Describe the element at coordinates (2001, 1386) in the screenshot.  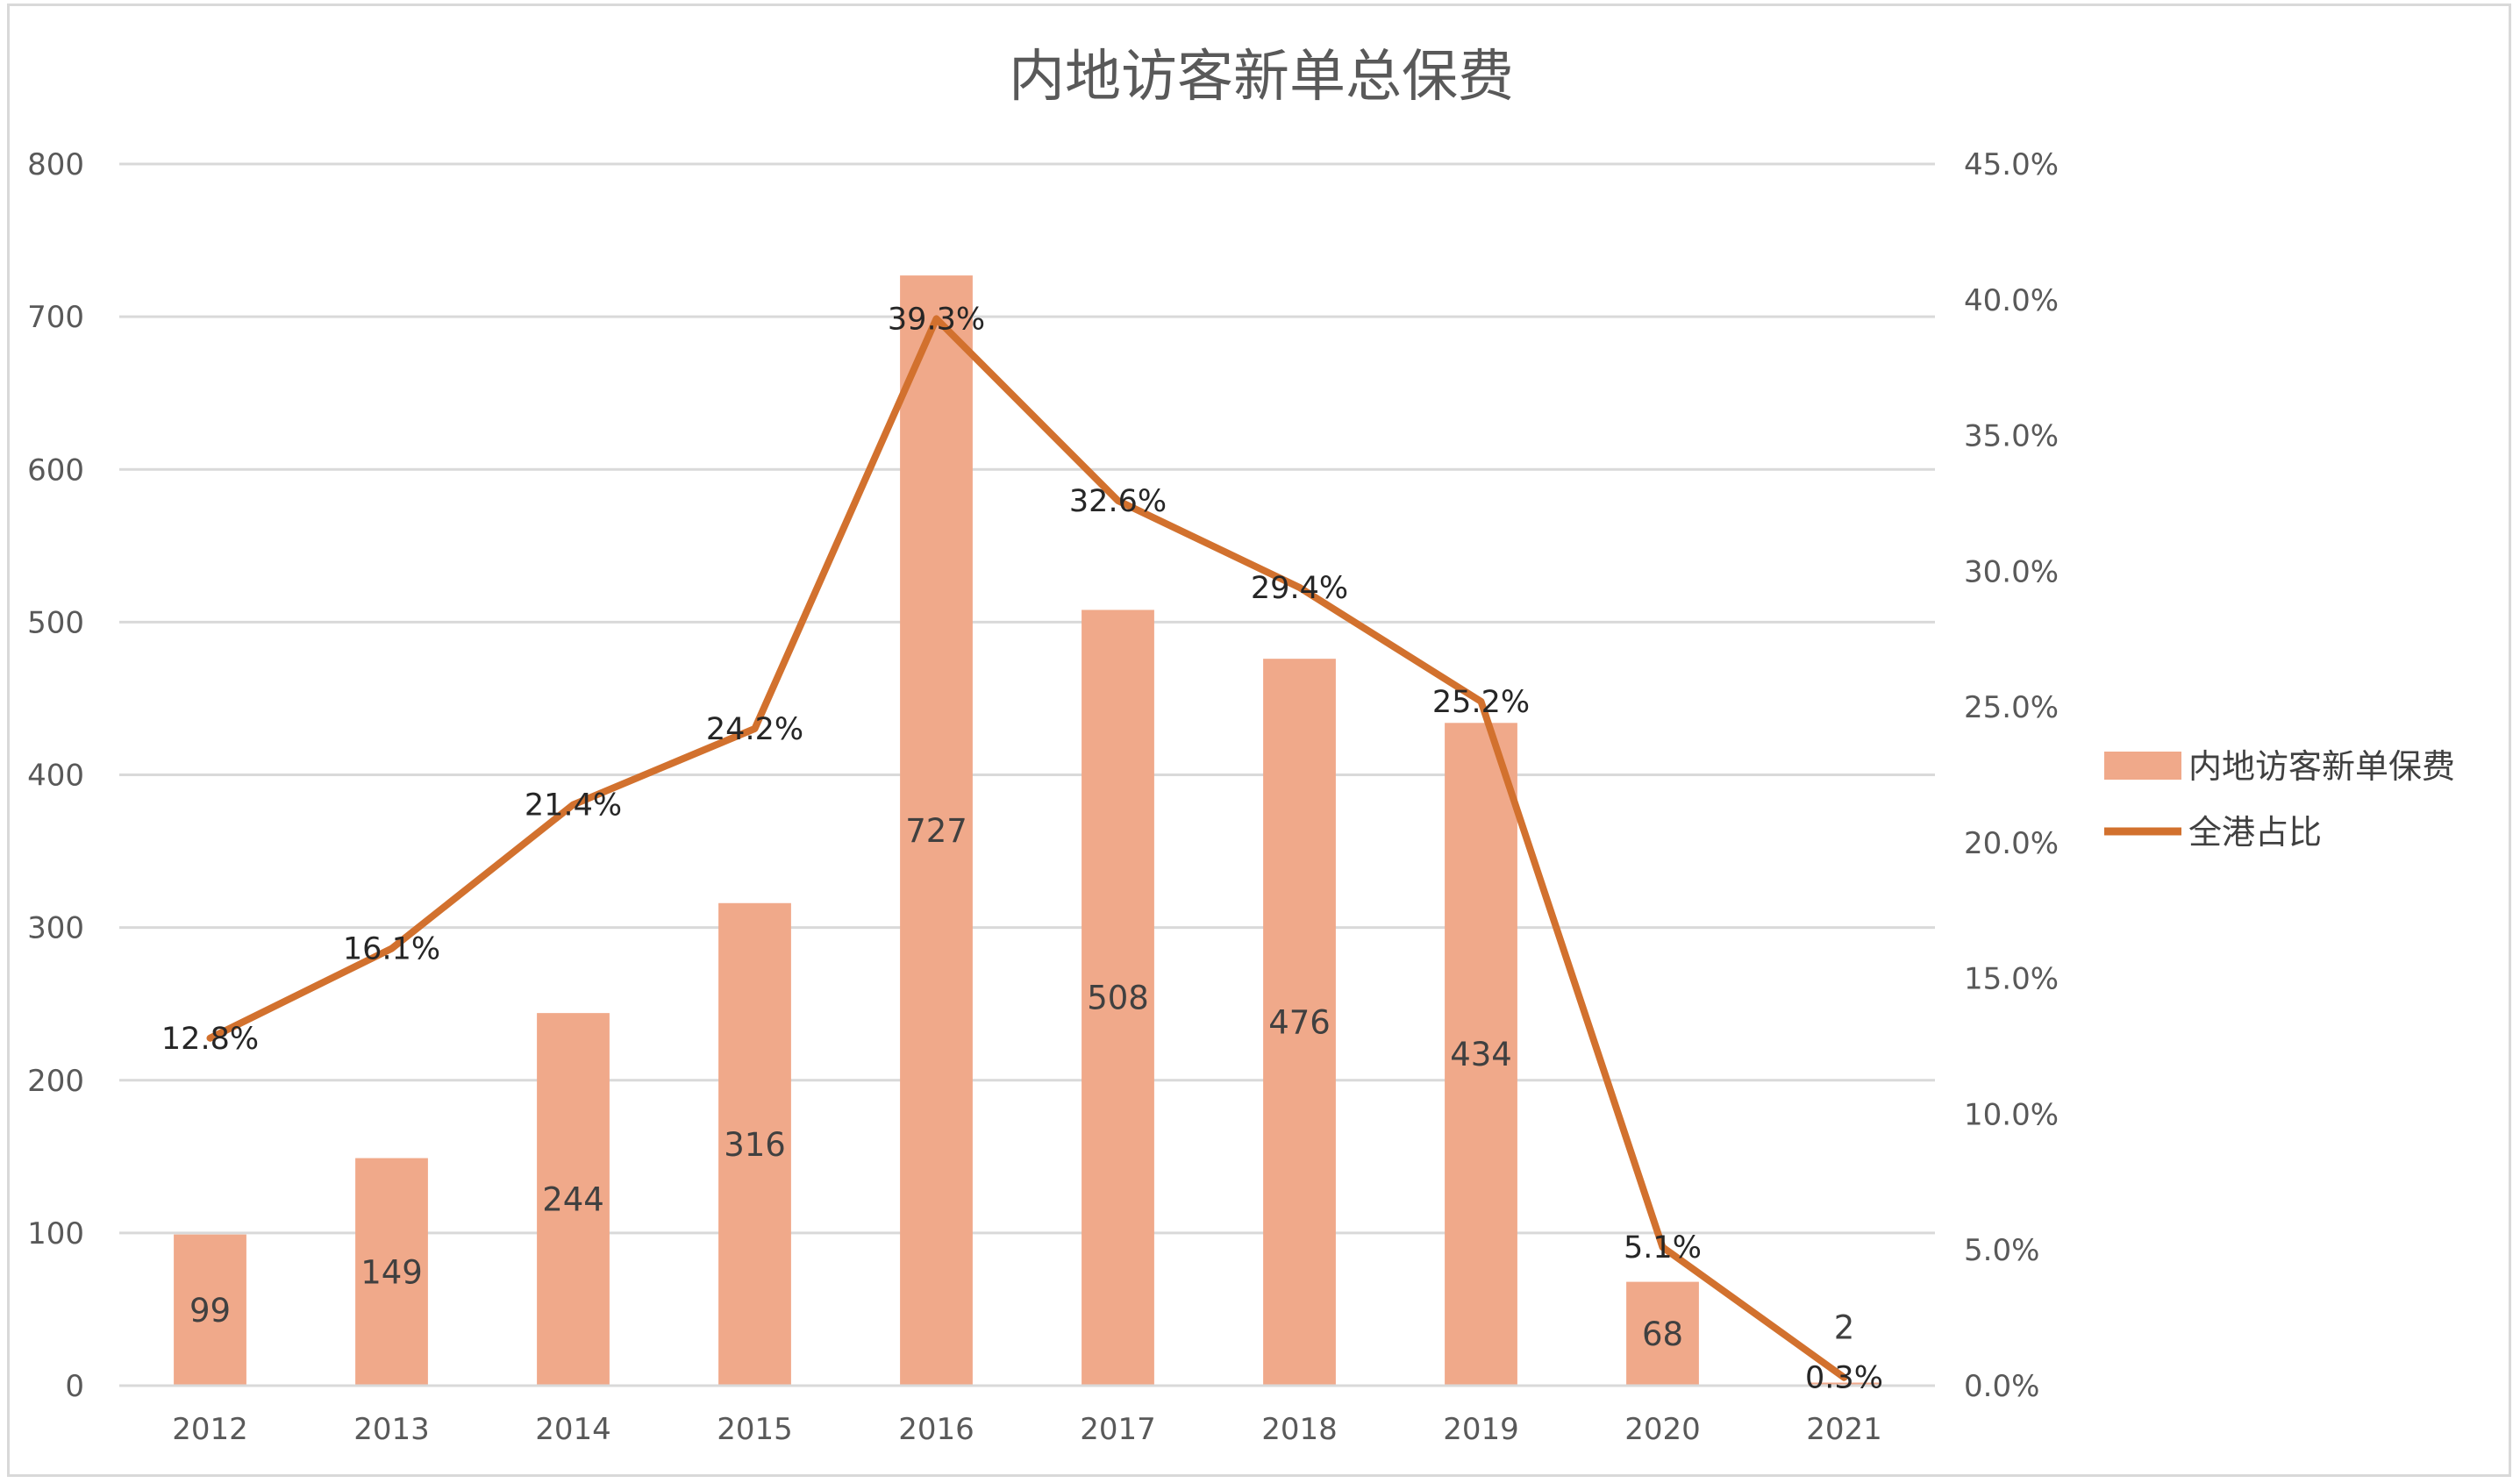
I see `y-right-tick-label: 0.0%` at that location.